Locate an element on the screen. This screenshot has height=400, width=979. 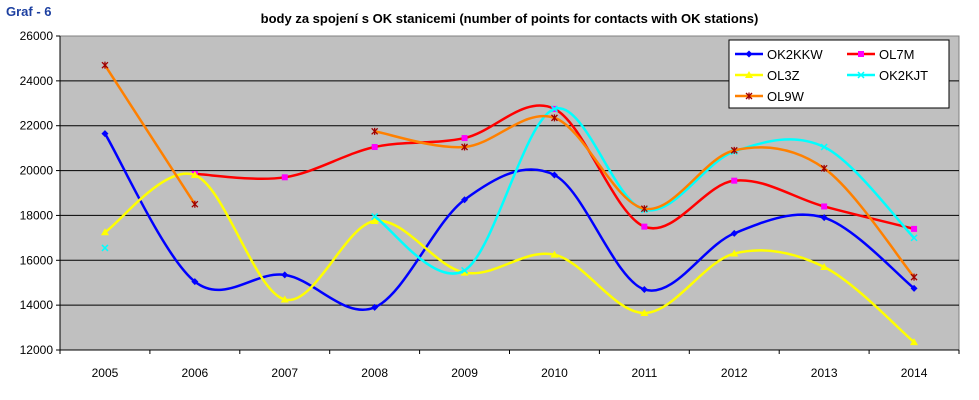
x-tick-label: 2010 is located at coordinates (554, 373).